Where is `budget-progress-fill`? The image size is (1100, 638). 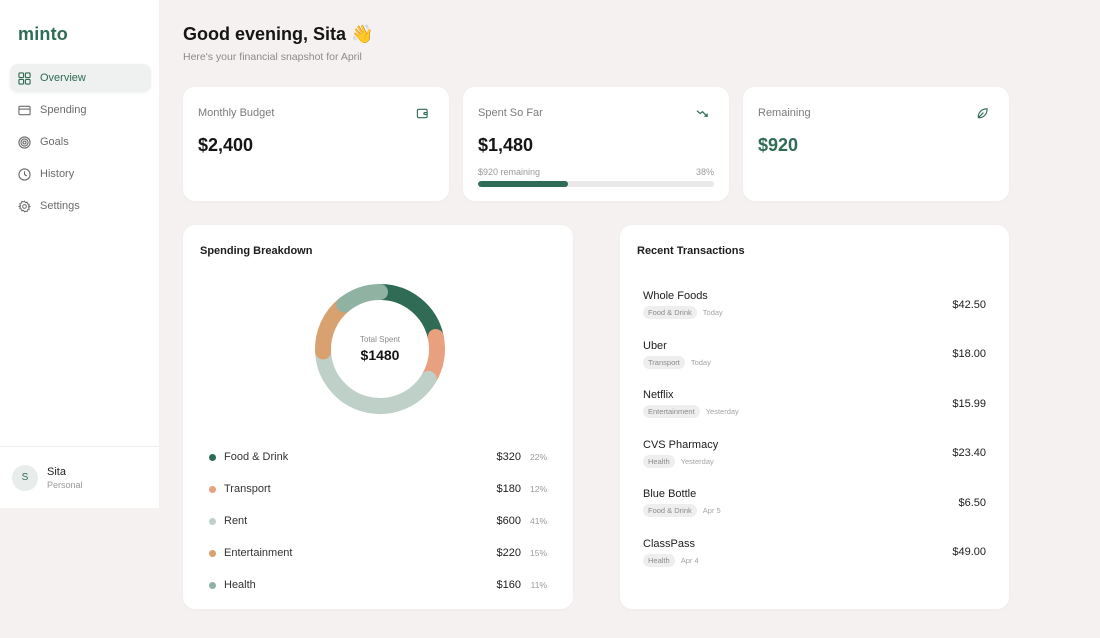 budget-progress-fill is located at coordinates (523, 184).